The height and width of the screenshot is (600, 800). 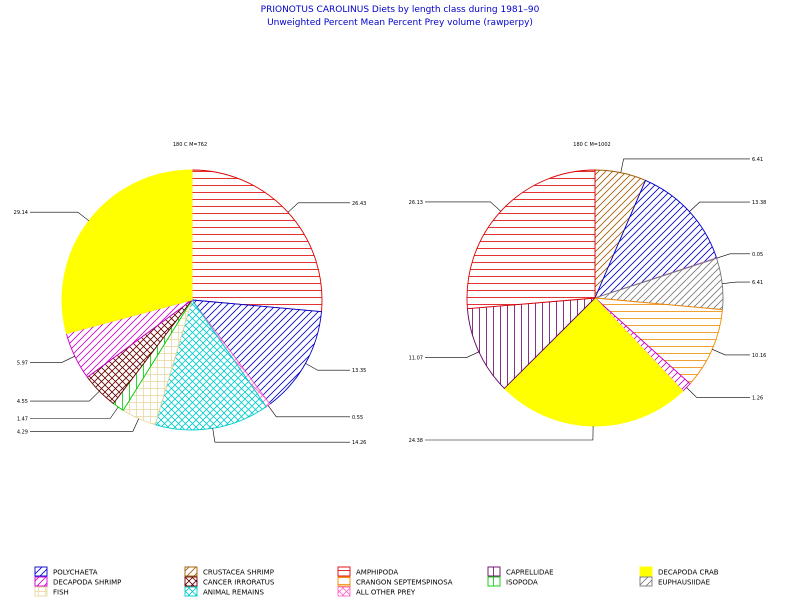 What do you see at coordinates (646, 571) in the screenshot?
I see `solid-fill-icon` at bounding box center [646, 571].